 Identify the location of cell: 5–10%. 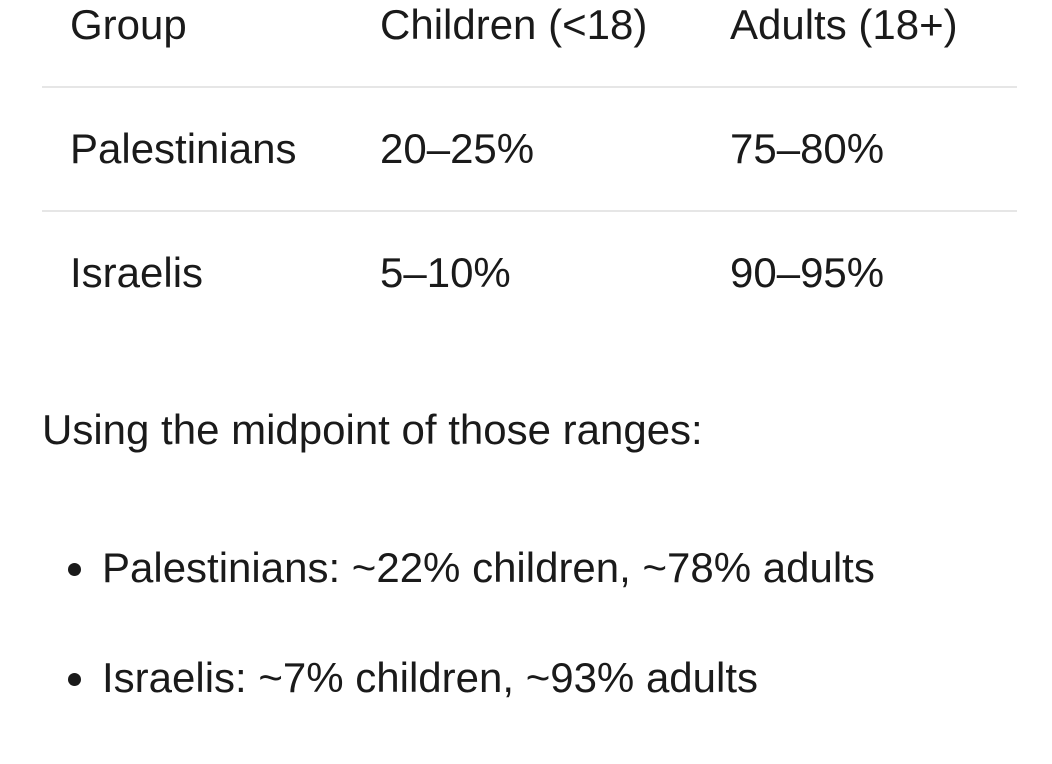
(527, 272).